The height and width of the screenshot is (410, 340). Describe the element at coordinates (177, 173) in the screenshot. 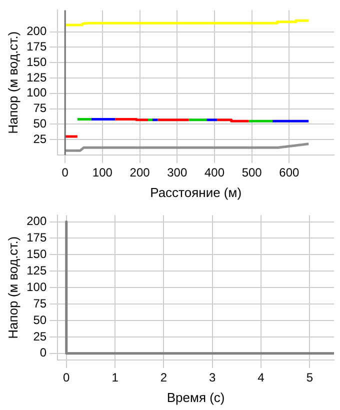

I see `x-tick-label: 300` at that location.